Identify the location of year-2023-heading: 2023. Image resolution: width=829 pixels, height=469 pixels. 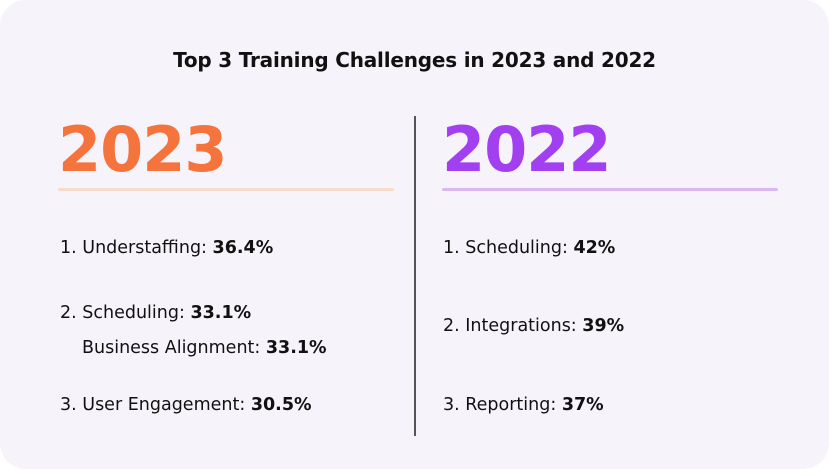
(143, 149).